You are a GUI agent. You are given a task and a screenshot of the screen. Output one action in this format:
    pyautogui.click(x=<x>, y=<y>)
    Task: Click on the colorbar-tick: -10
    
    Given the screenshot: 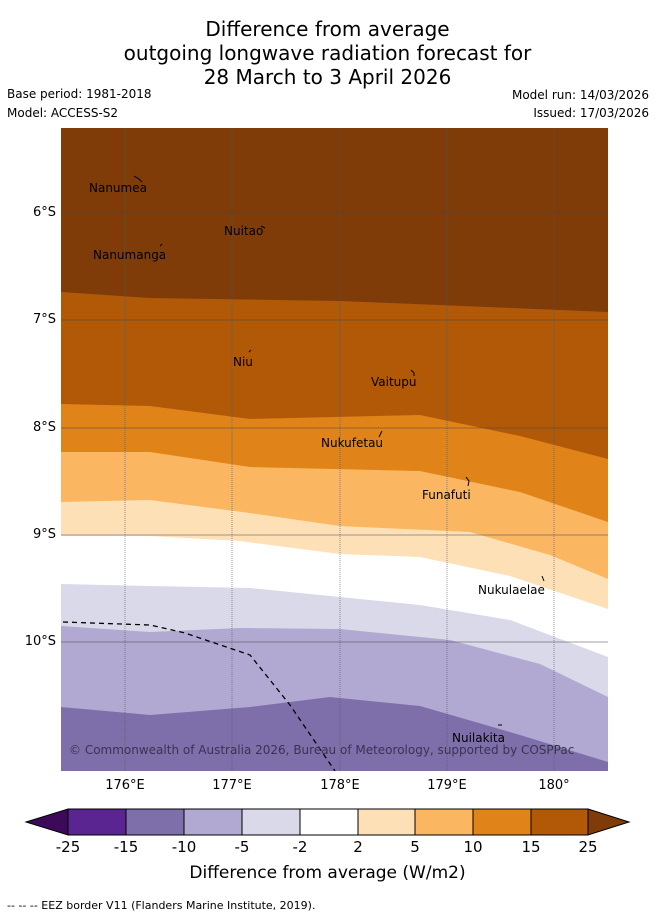 What is the action you would take?
    pyautogui.click(x=184, y=847)
    